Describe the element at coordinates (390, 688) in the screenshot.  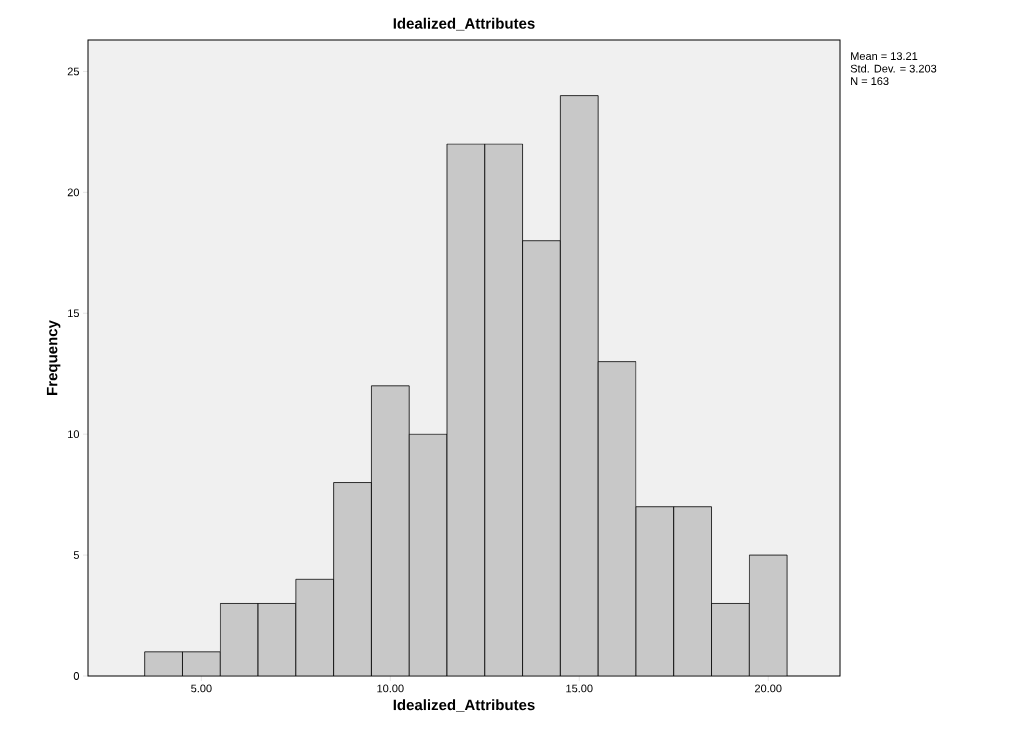
I see `x-tick-label: 10.00` at that location.